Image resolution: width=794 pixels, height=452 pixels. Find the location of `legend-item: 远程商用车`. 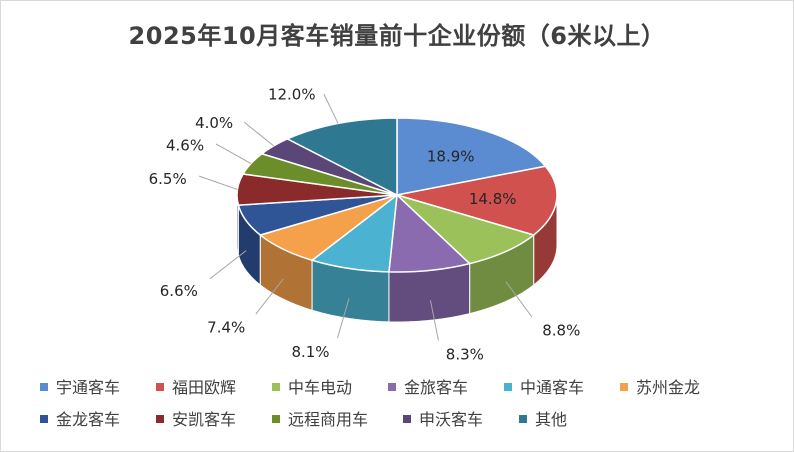

legend-item: 远程商用车 is located at coordinates (320, 420).